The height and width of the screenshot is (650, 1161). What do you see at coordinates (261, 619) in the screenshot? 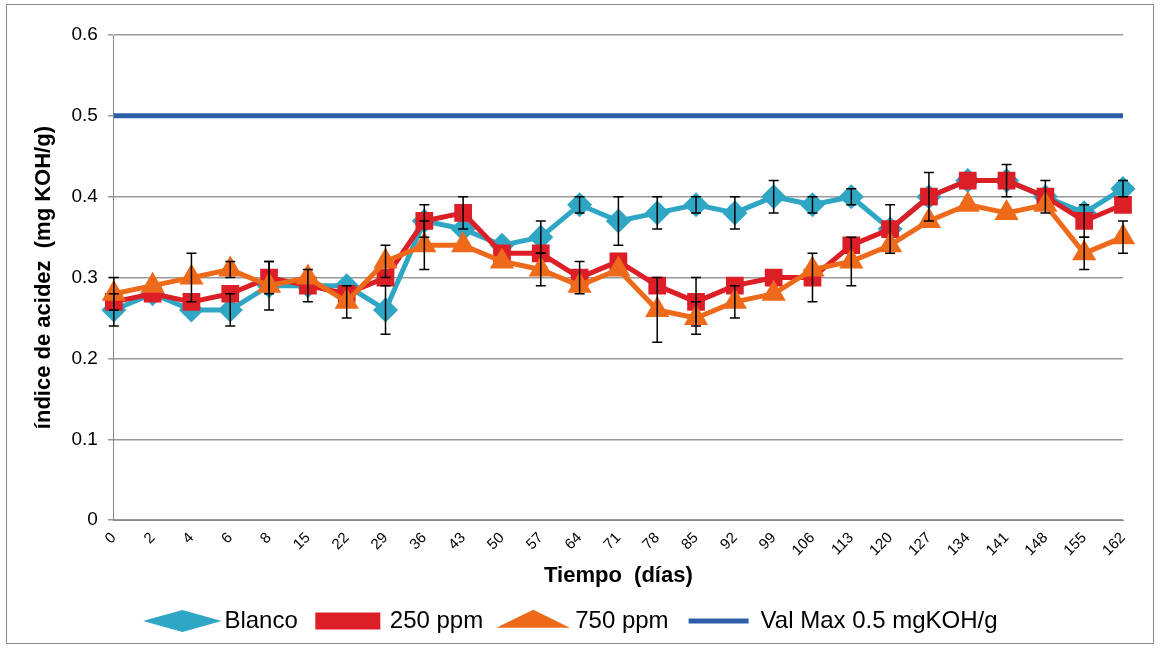
I see `legend-label: Blanco` at bounding box center [261, 619].